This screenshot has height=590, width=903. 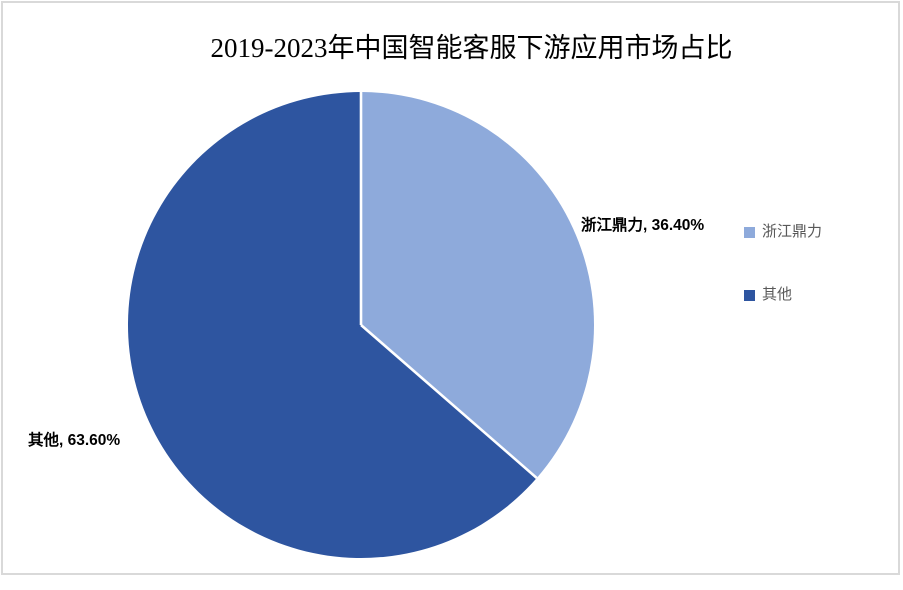 I want to click on legend-label: 浙江鼎力, so click(x=792, y=231).